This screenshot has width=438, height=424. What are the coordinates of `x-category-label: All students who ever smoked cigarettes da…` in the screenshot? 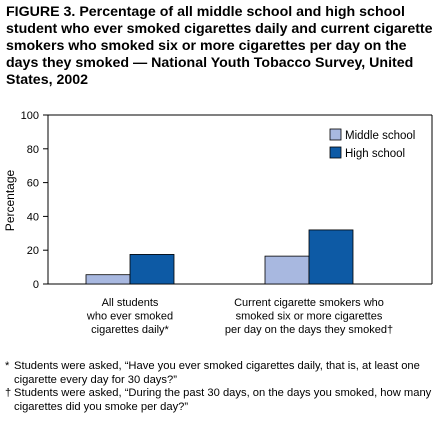 It's located at (129, 316).